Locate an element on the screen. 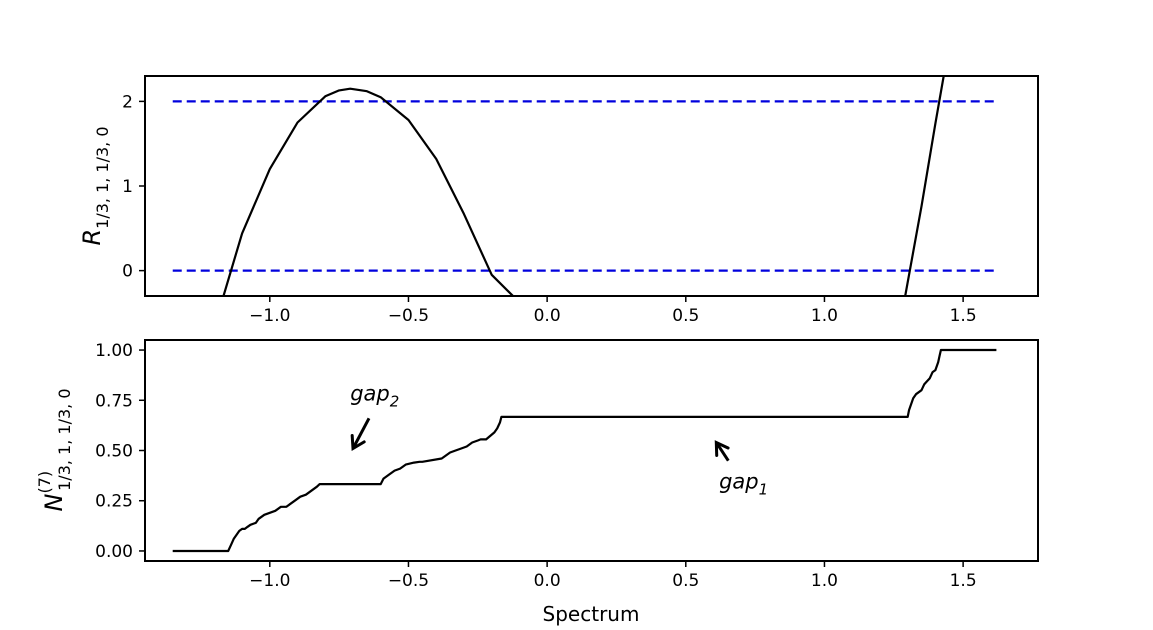 This screenshot has height=630, width=1153. y-tick-label: 1.00 is located at coordinates (114, 351).